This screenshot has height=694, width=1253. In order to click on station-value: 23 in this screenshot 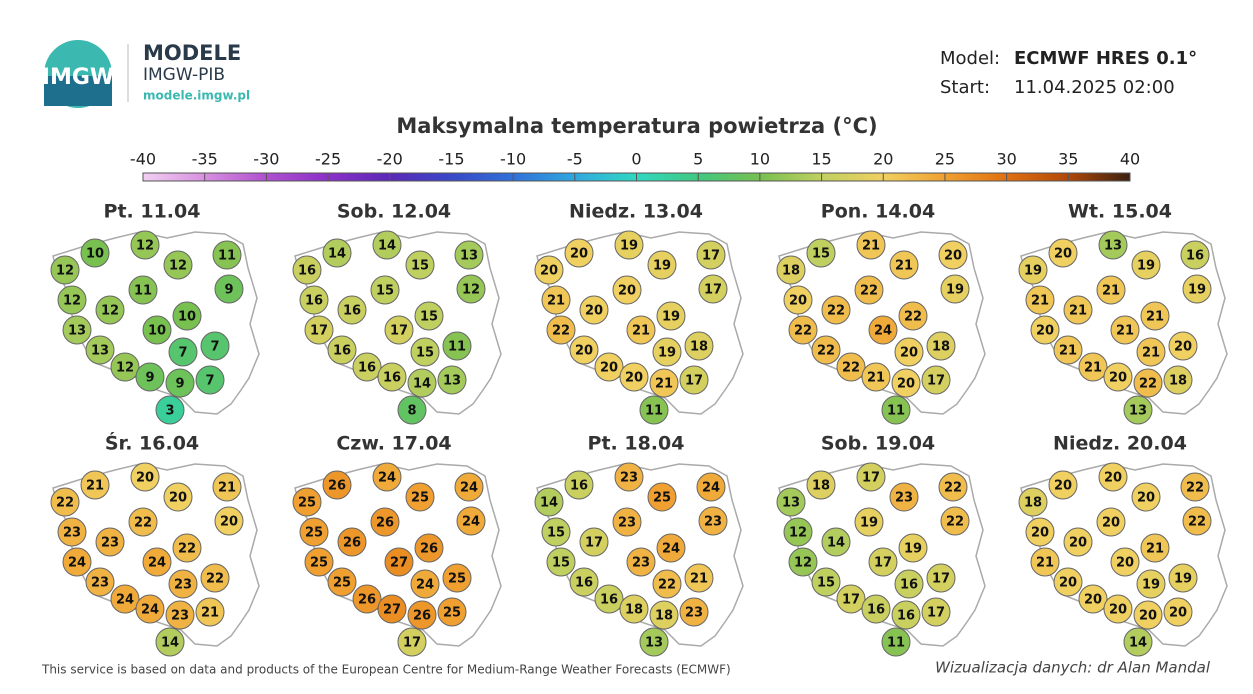, I will do `click(72, 533)`.